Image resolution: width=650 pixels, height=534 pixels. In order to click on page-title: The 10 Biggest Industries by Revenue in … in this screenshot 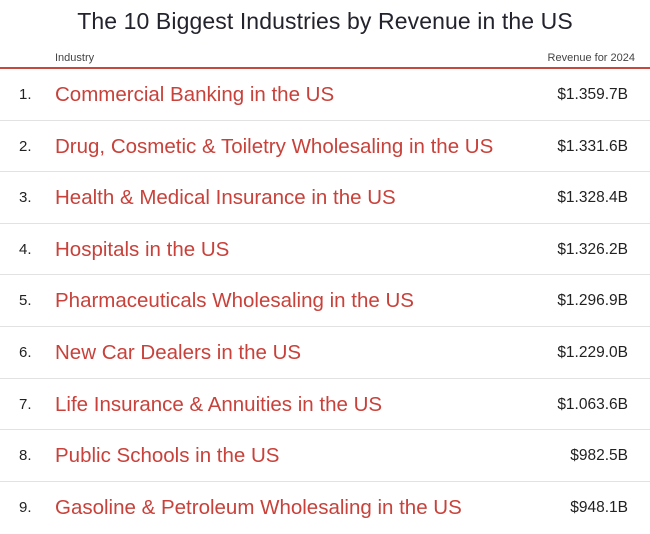, I will do `click(325, 21)`.